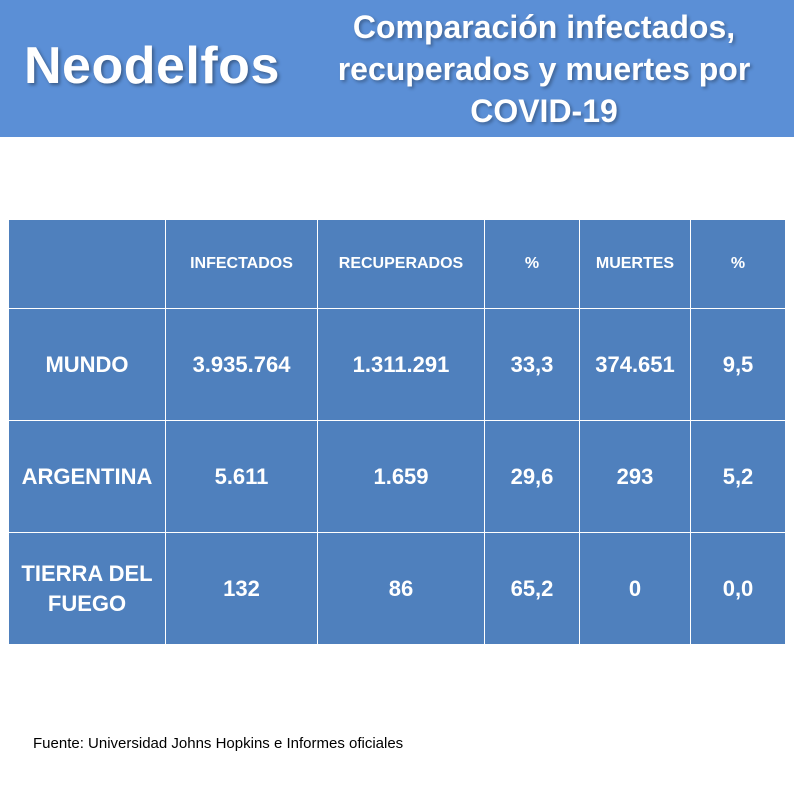  I want to click on table-header-row: INFECTADOS RECUPERADOS % MUERTES %, so click(397, 264).